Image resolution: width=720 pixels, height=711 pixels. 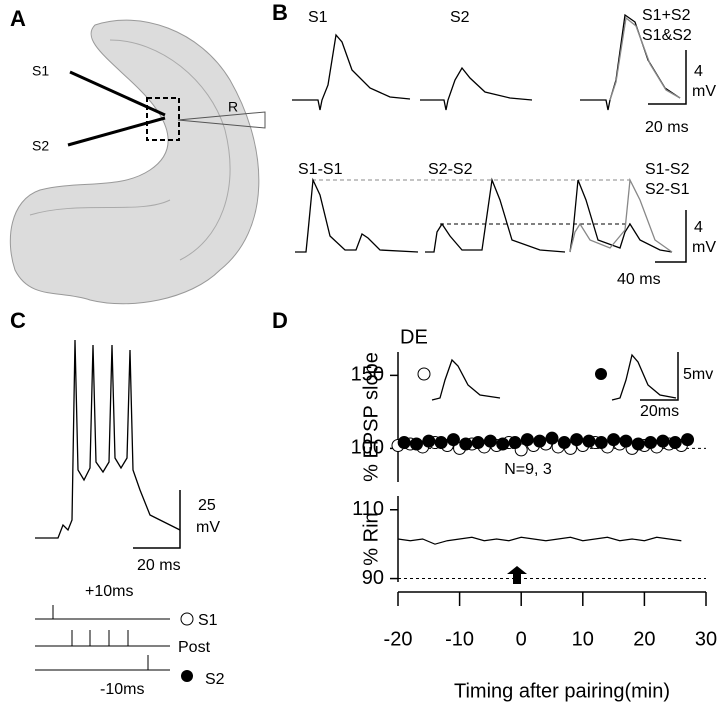 I want to click on label: 40 ms, so click(x=639, y=279).